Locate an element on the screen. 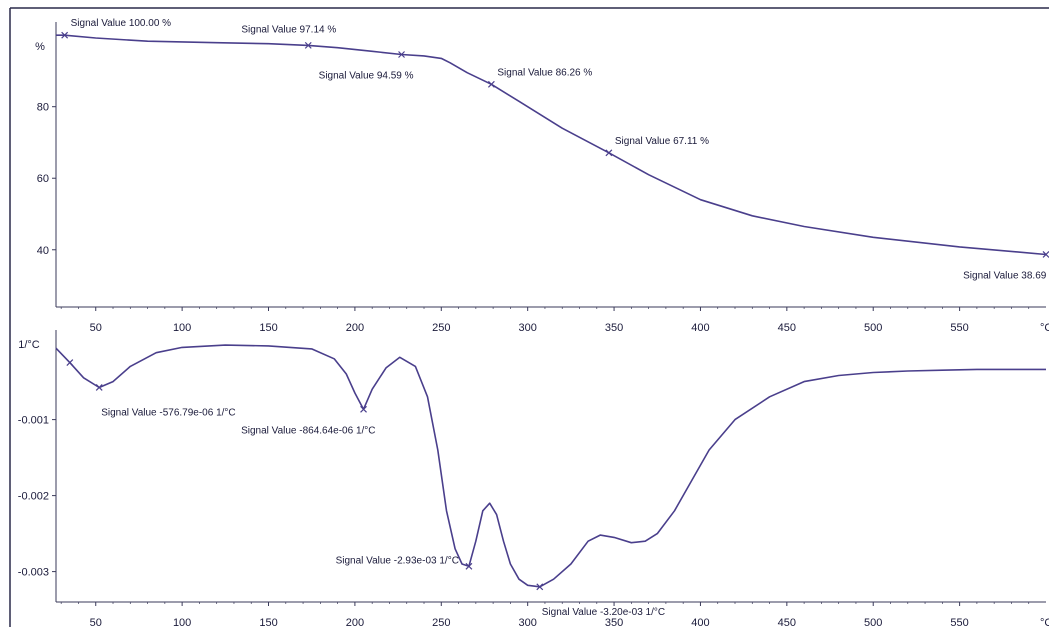 The width and height of the screenshot is (1049, 627). annotation-label: Signal Value 38.69 % is located at coordinates (1006, 275).